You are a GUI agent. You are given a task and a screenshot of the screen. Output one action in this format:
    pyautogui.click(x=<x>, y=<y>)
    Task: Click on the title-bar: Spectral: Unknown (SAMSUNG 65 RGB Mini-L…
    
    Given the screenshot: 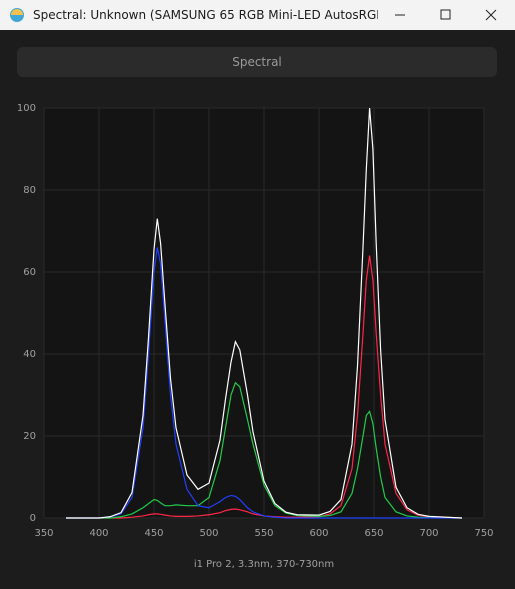 What is the action you would take?
    pyautogui.click(x=257, y=15)
    